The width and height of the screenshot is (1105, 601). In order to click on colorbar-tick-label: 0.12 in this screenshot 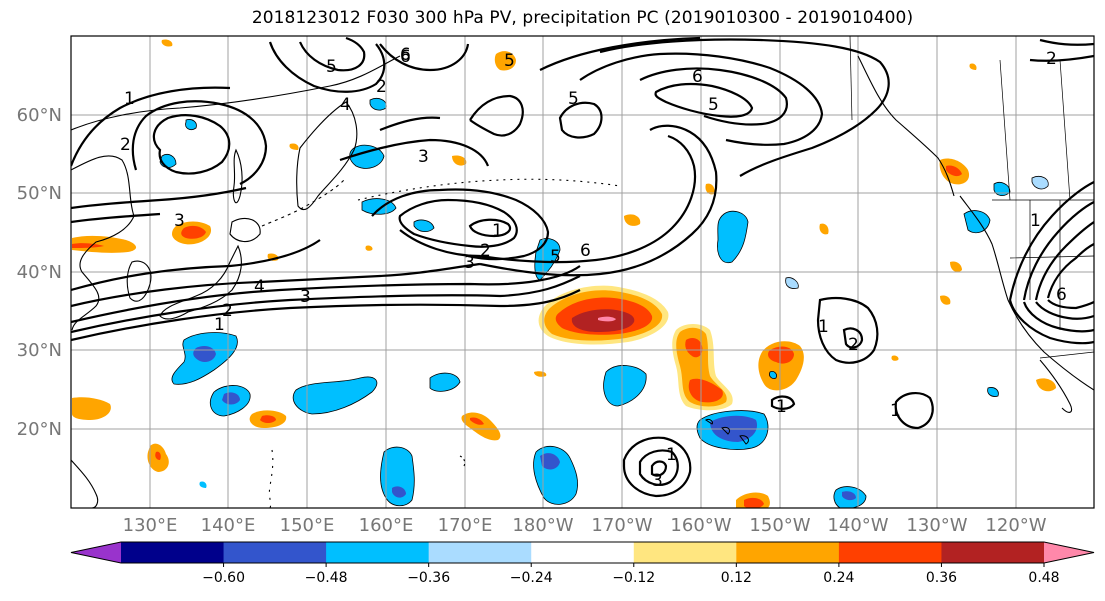, I will do `click(736, 578)`.